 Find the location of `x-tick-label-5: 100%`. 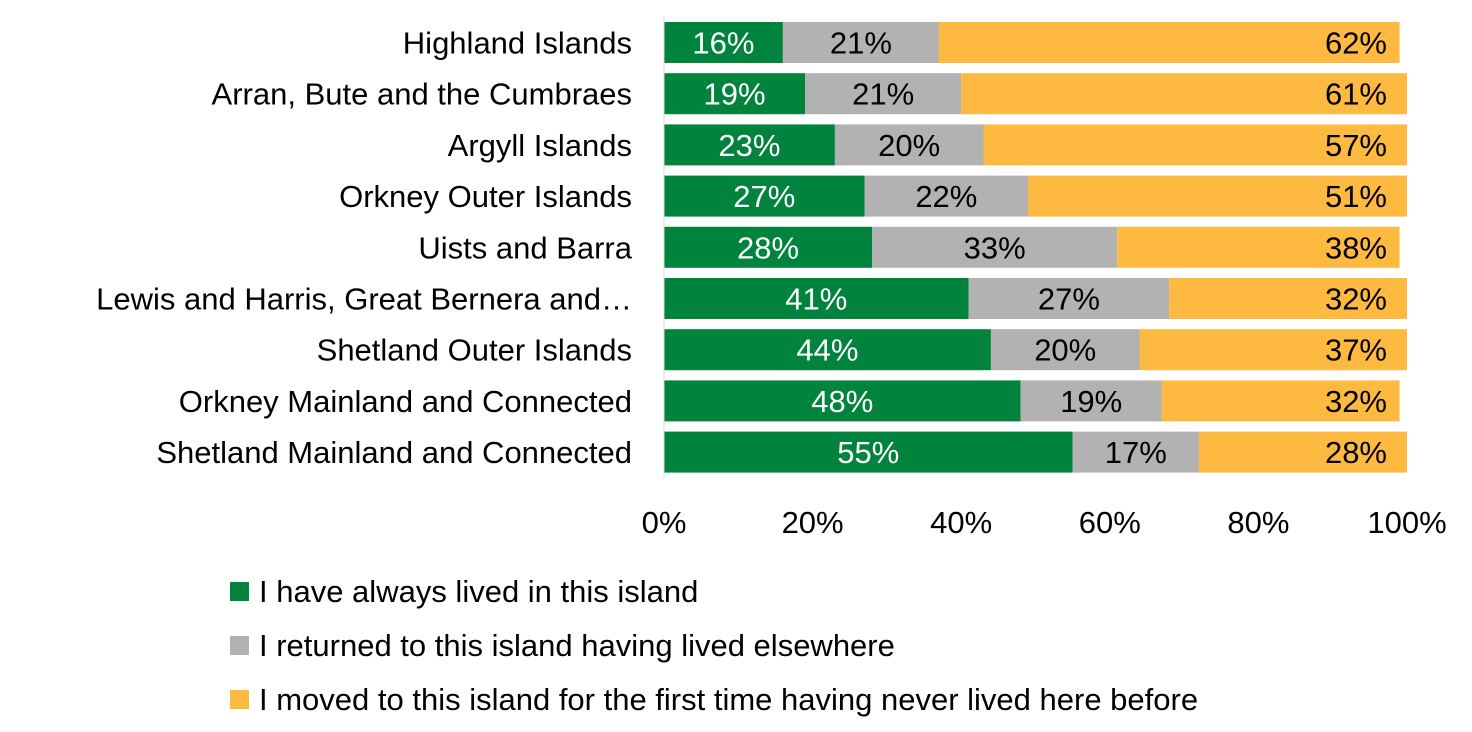

x-tick-label-5: 100% is located at coordinates (1406, 522).